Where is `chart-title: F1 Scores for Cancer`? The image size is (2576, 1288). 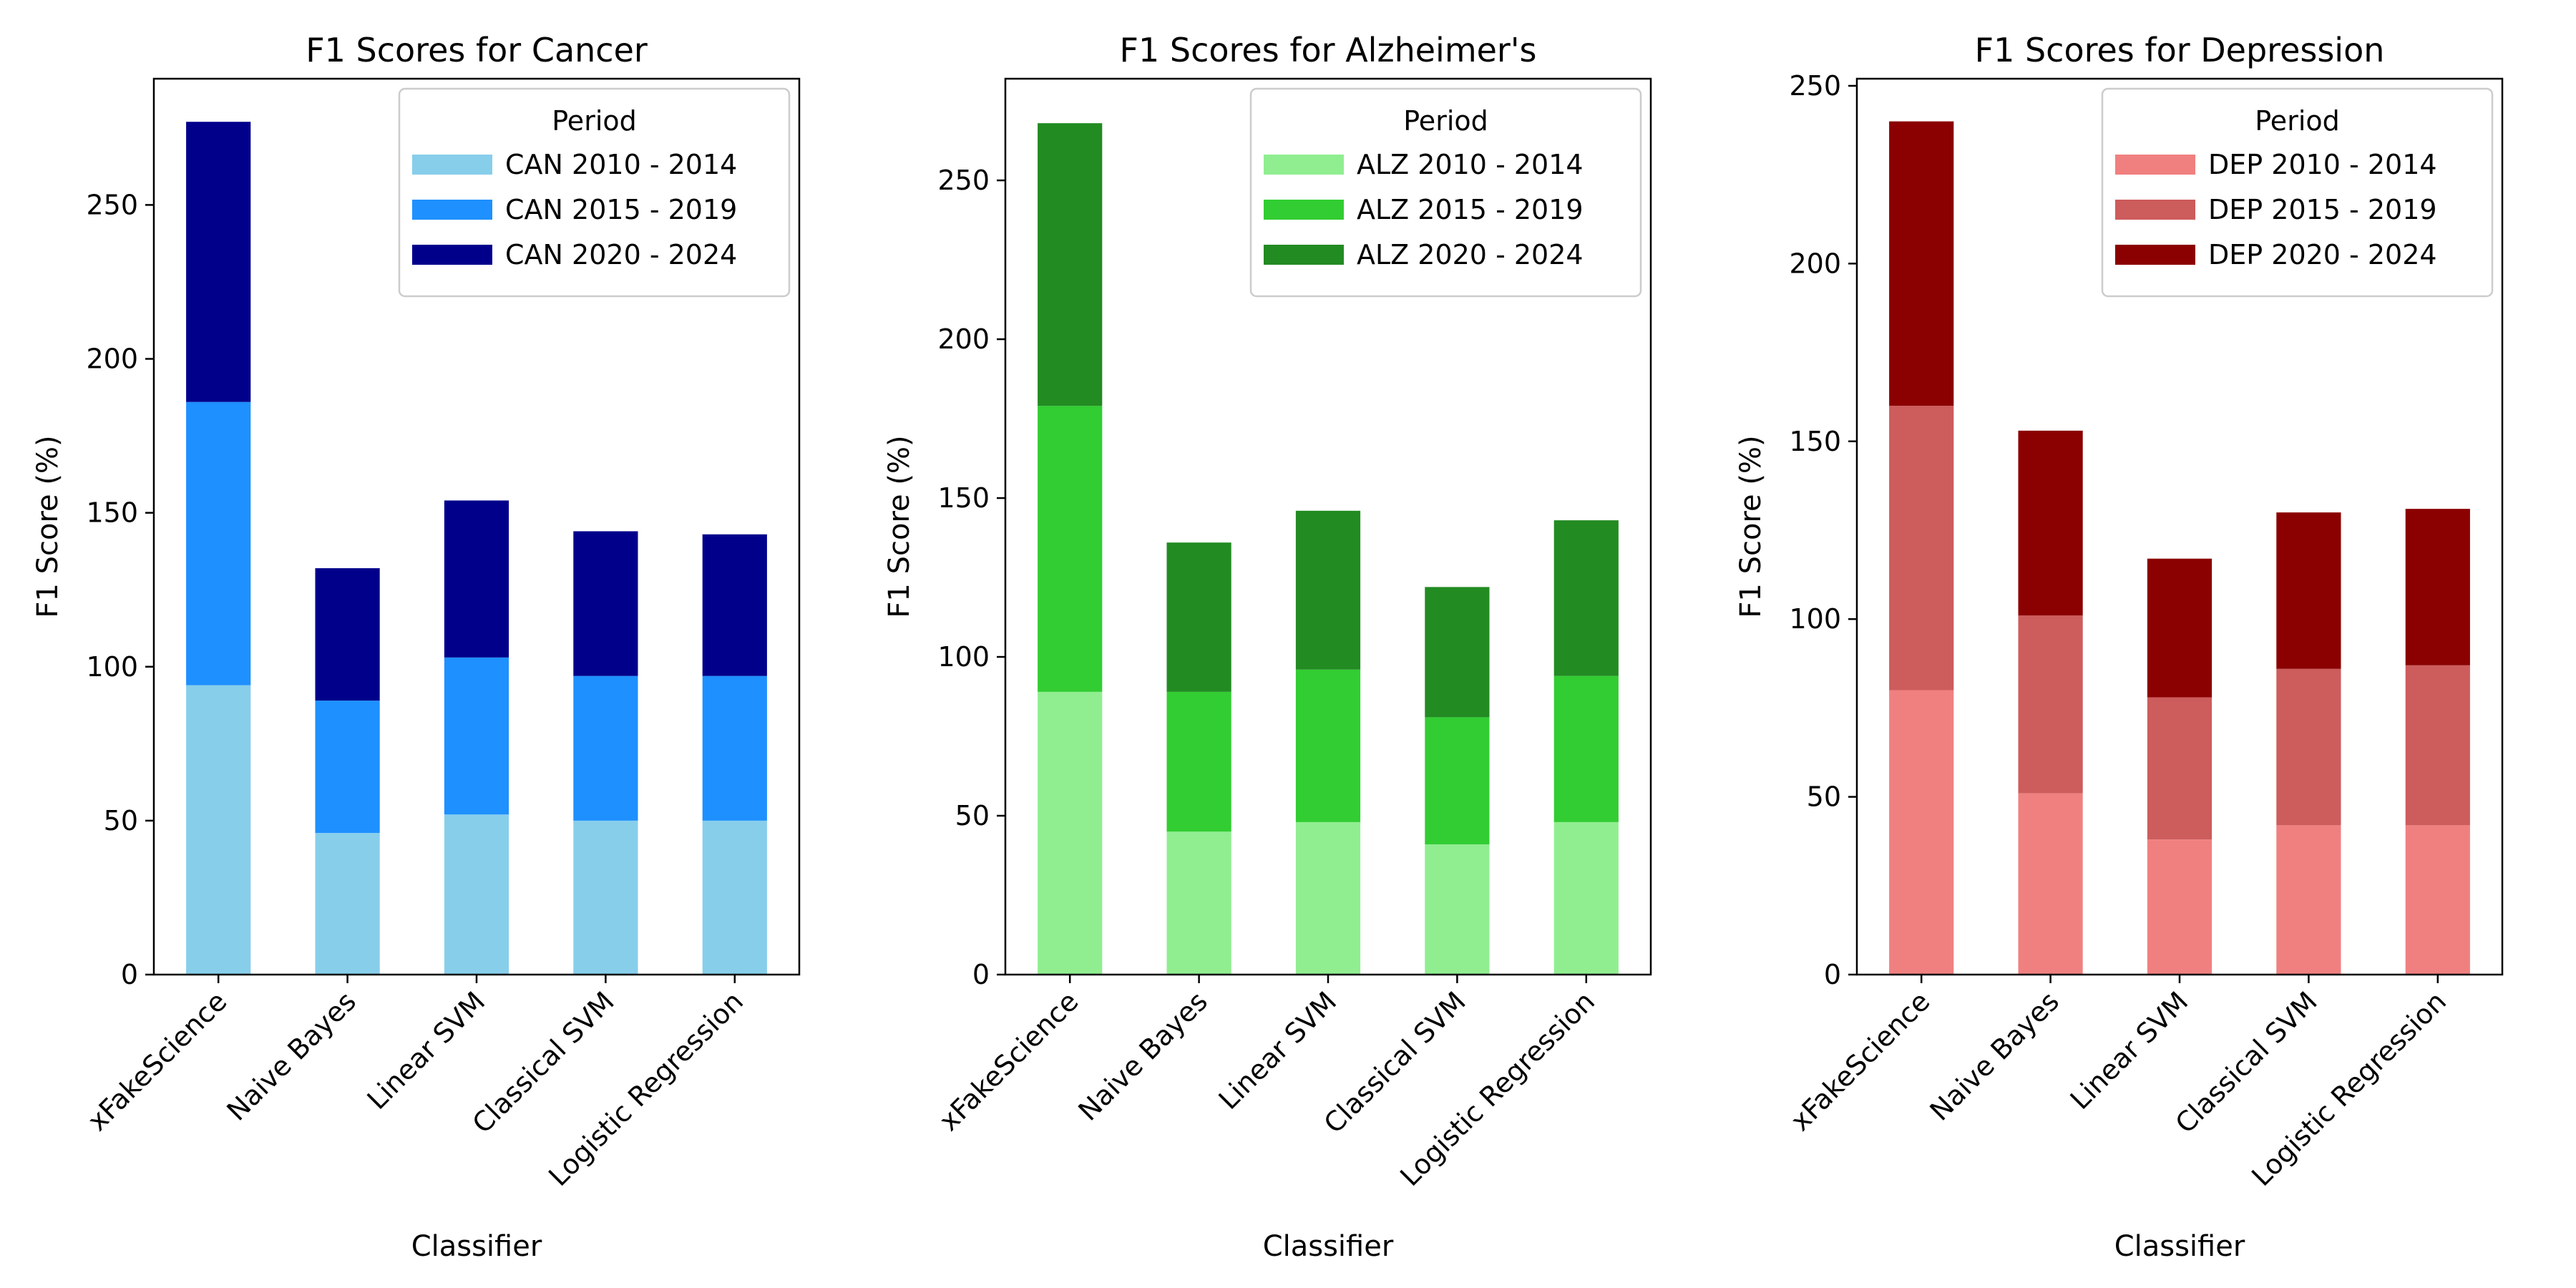
chart-title: F1 Scores for Cancer is located at coordinates (477, 50).